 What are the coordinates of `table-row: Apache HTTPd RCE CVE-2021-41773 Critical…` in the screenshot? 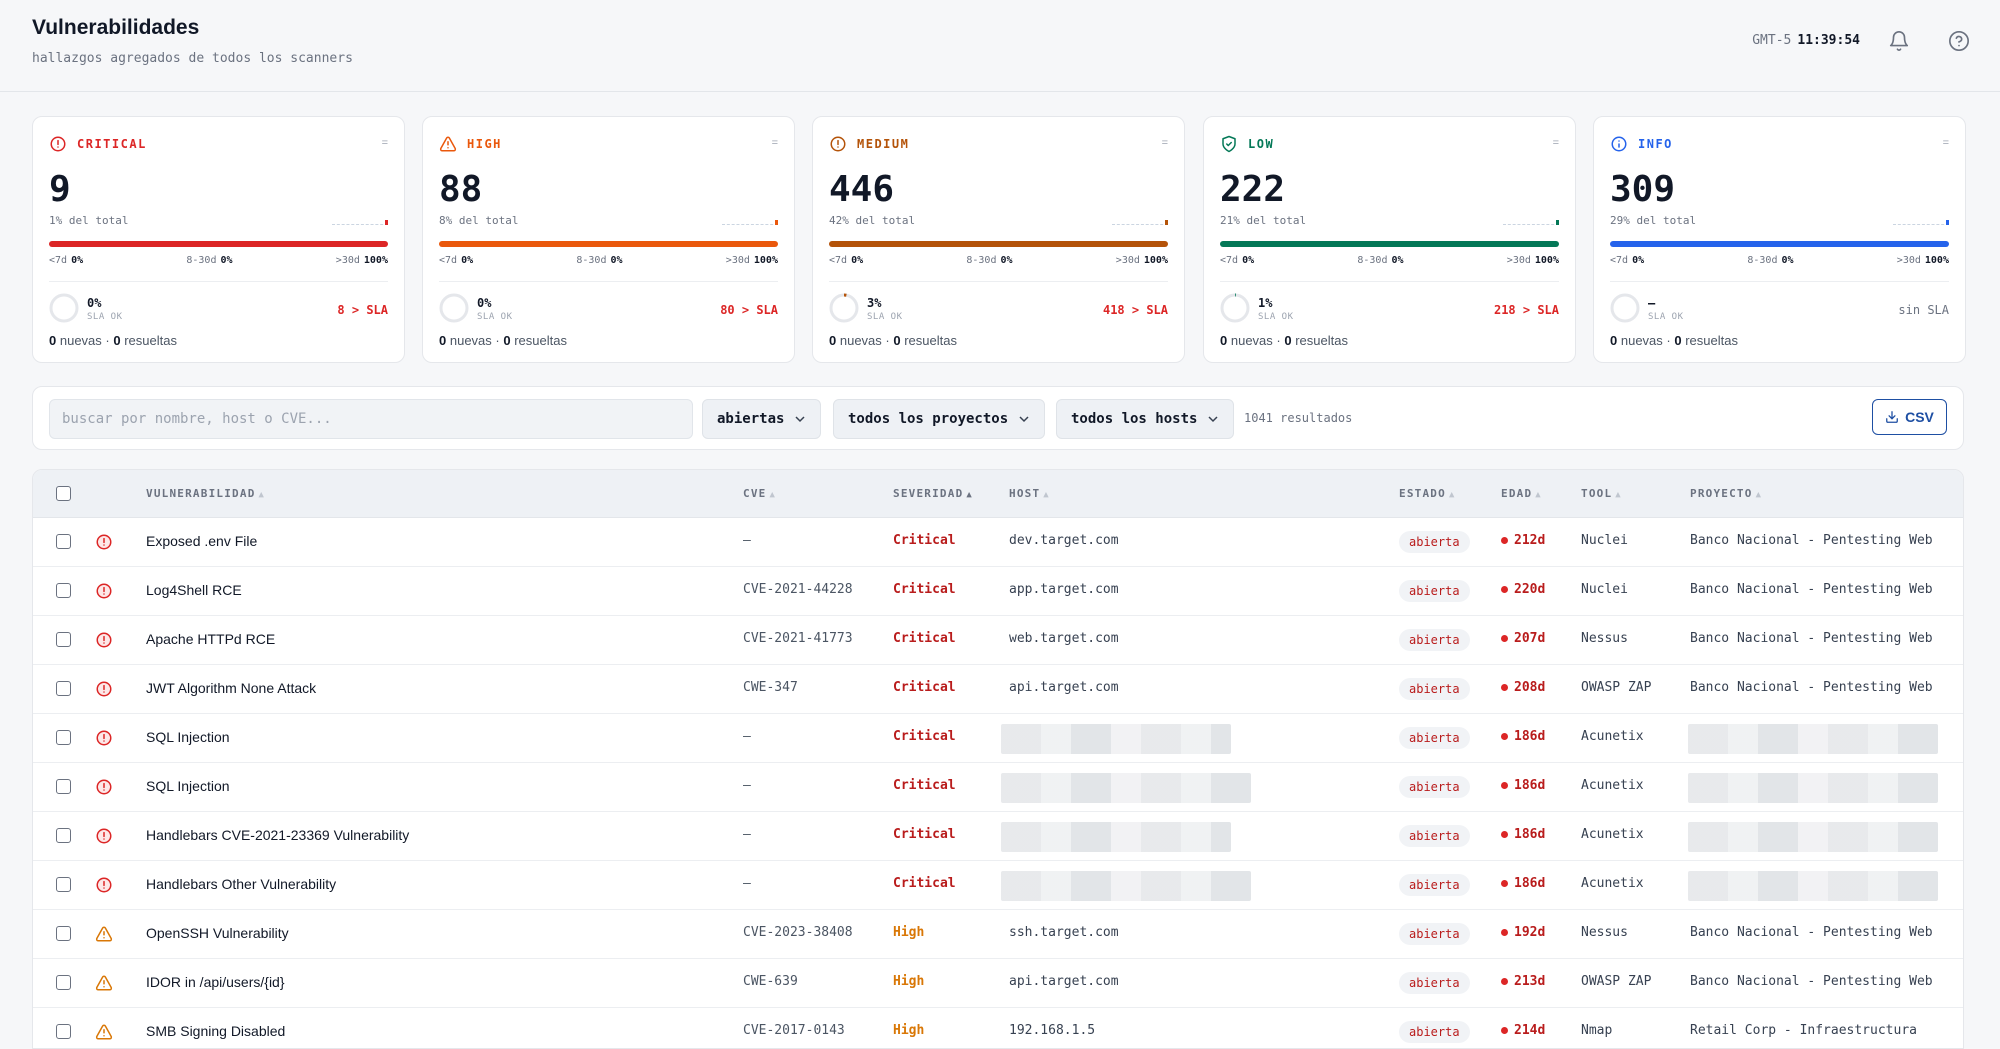 It's located at (998, 640).